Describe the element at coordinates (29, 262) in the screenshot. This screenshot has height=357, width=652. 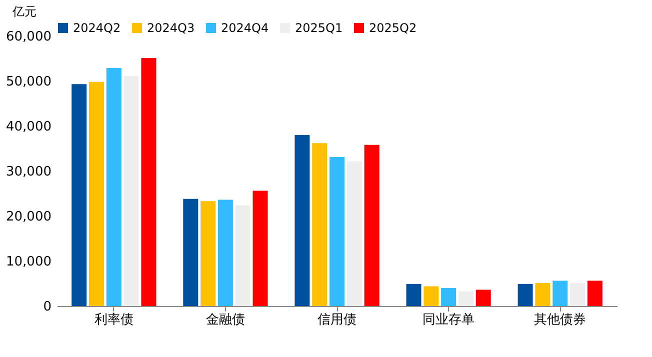
I see `y-tick-label: 10,000` at that location.